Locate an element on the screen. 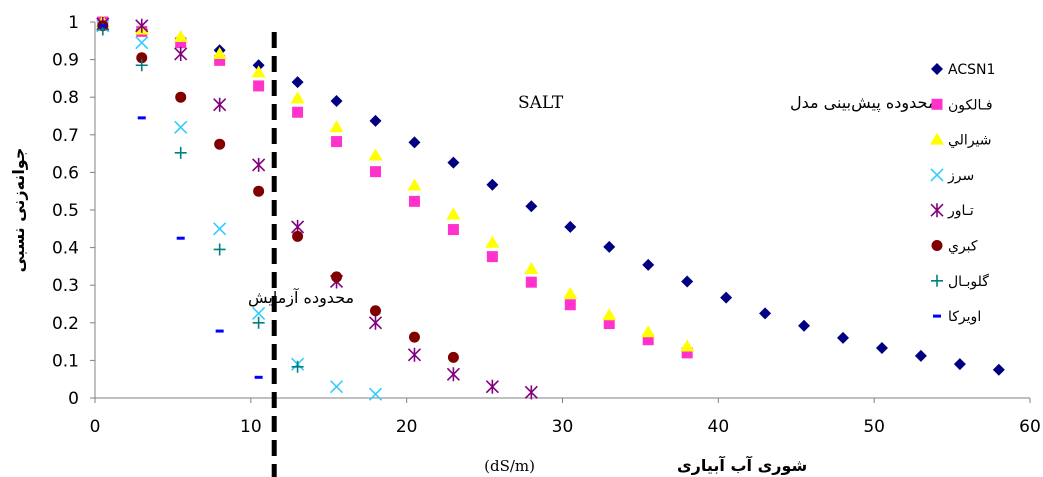 The height and width of the screenshot is (477, 1043). y-tick-label: 0.6 is located at coordinates (65, 173).